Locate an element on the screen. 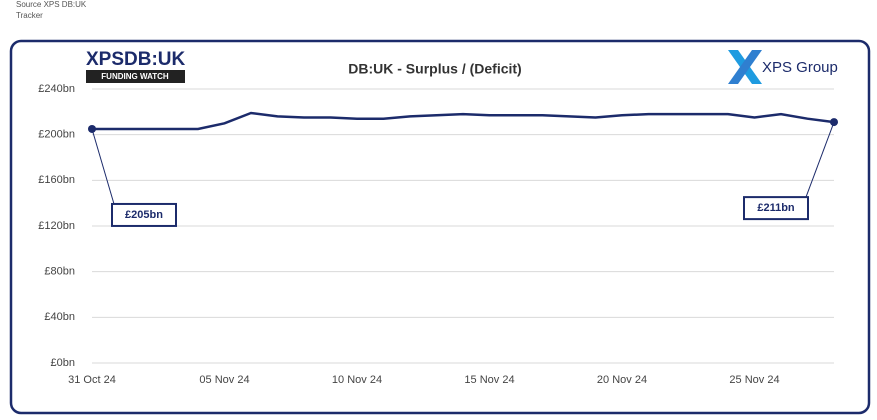  x-tick-label: 31 Oct 24 is located at coordinates (92, 380).